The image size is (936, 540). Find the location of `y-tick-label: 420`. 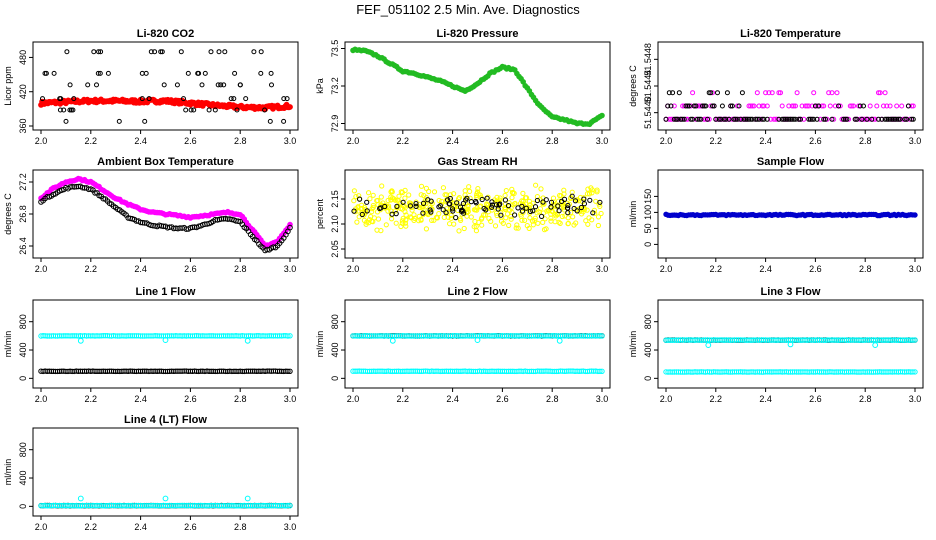

y-tick-label: 420 is located at coordinates (23, 91).